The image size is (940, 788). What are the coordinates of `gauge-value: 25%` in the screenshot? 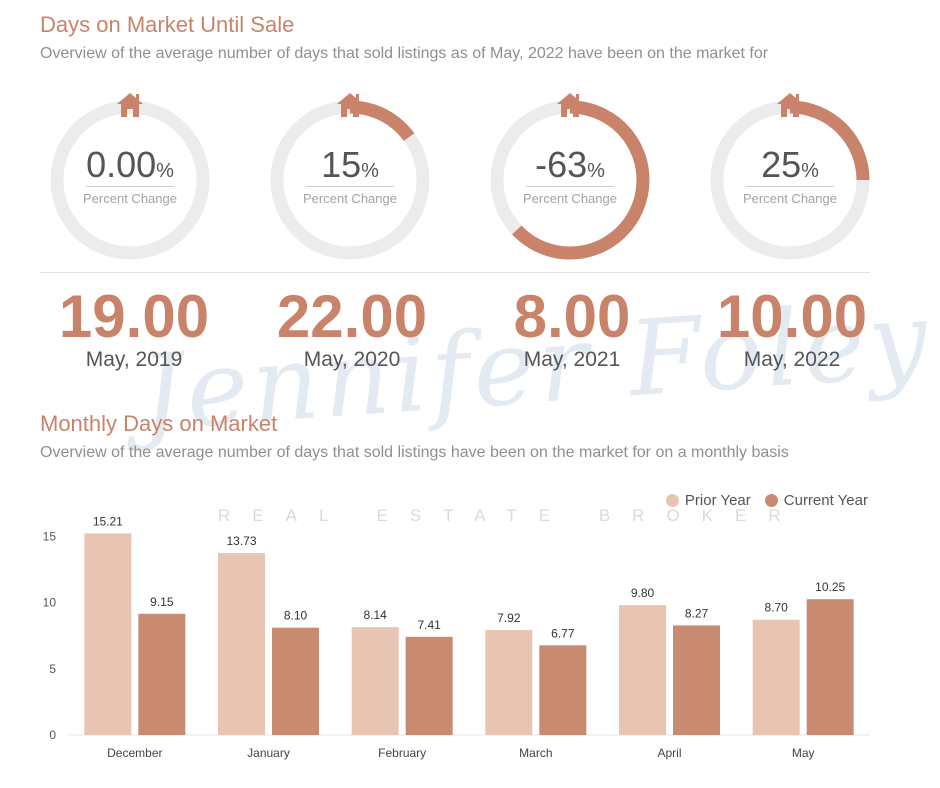 It's located at (790, 164).